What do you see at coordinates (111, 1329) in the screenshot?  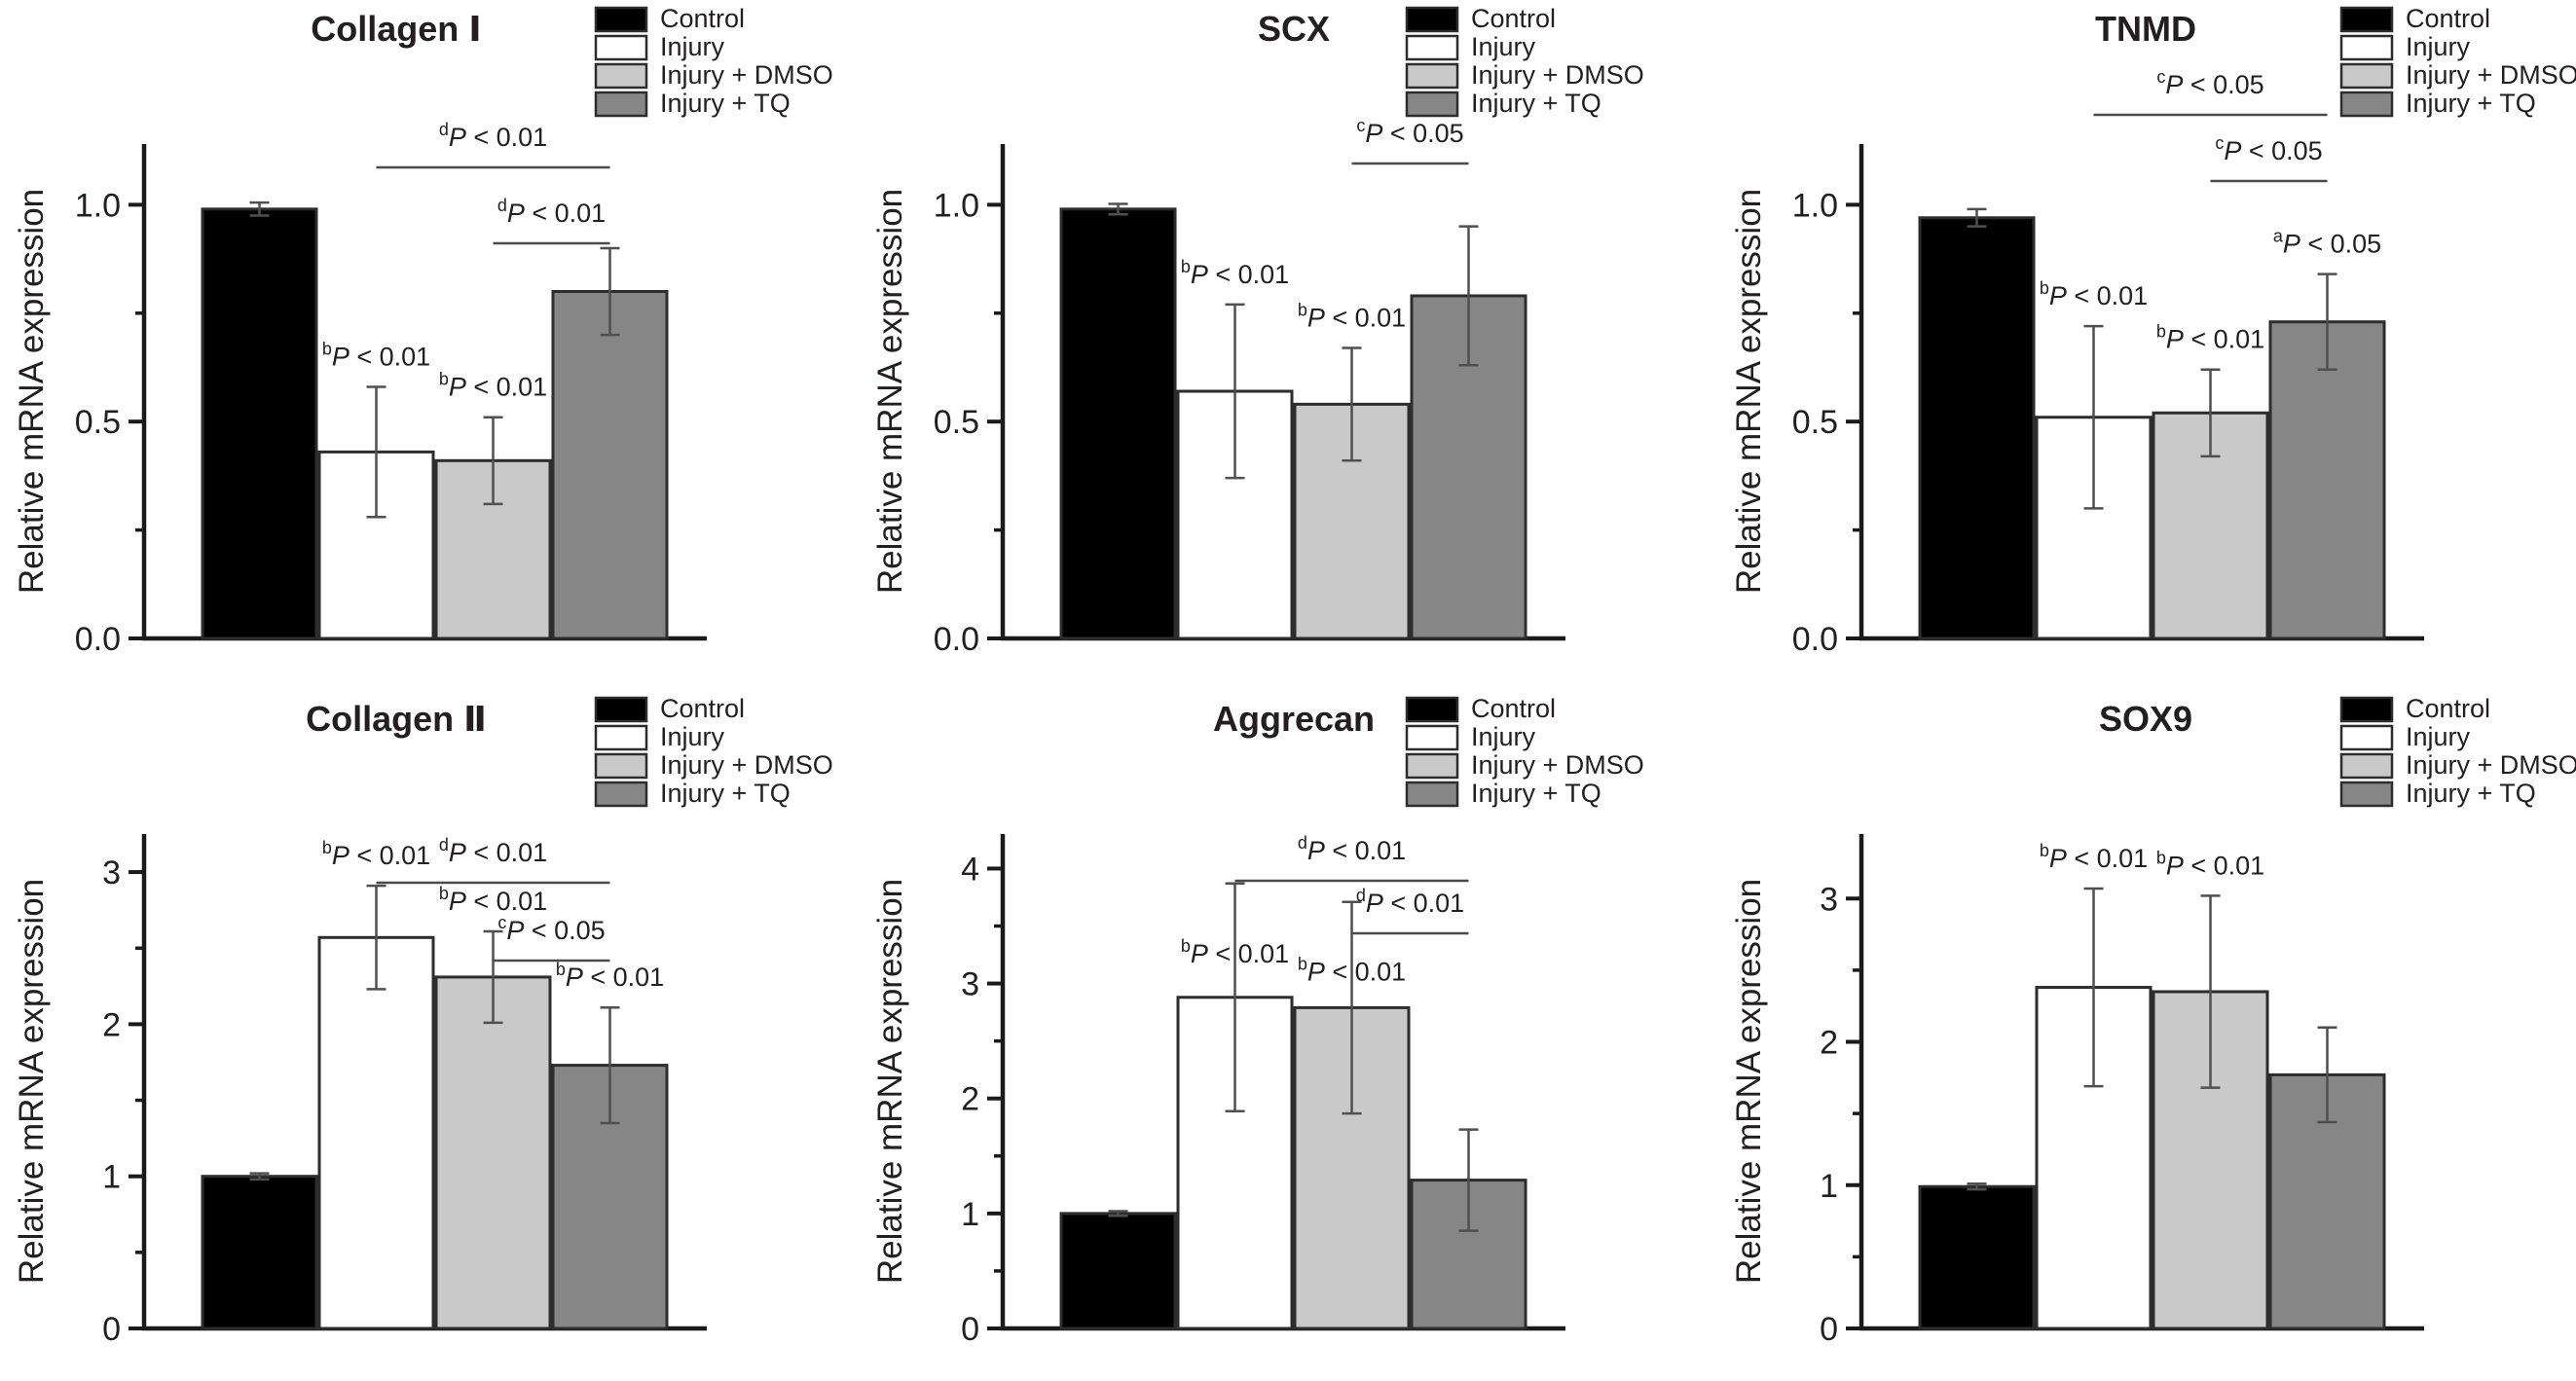 I see `y-tick-label: 0` at bounding box center [111, 1329].